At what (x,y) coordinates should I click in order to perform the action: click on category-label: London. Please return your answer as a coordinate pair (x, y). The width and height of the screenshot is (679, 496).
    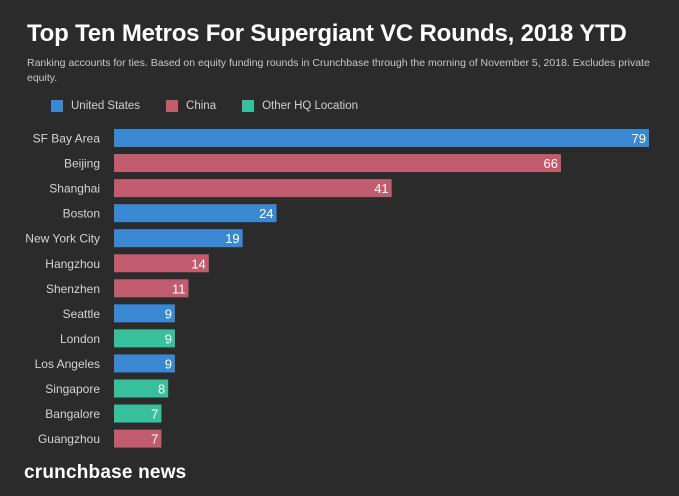
    Looking at the image, I should click on (80, 339).